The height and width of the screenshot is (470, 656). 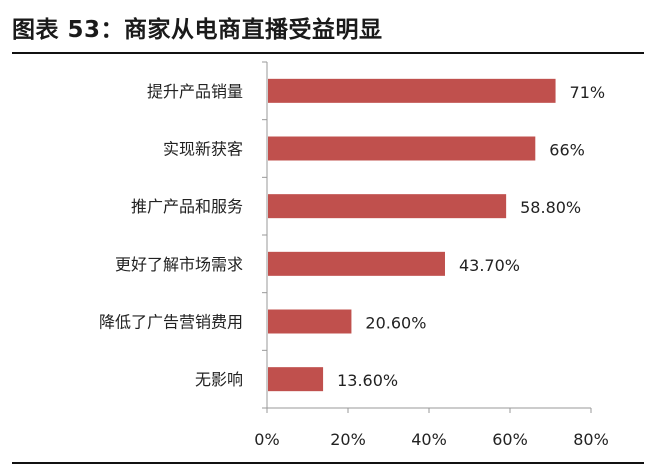 What do you see at coordinates (195, 91) in the screenshot?
I see `category-label: 提升产品销量` at bounding box center [195, 91].